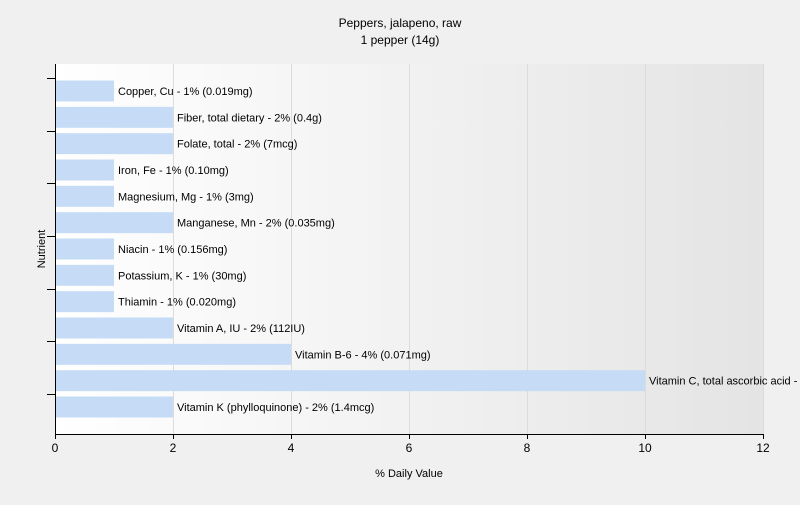 The height and width of the screenshot is (505, 800). What do you see at coordinates (186, 197) in the screenshot?
I see `bar-data-label: Magnesium, Mg - 1% (3mg)` at bounding box center [186, 197].